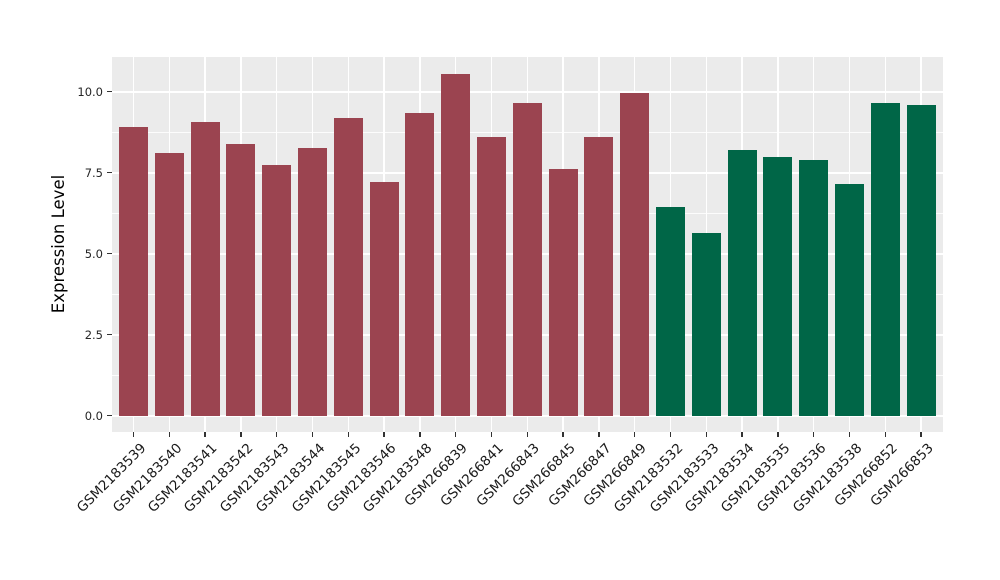 The image size is (1000, 580). Describe the element at coordinates (814, 287) in the screenshot. I see `bar-GSM2183536` at that location.